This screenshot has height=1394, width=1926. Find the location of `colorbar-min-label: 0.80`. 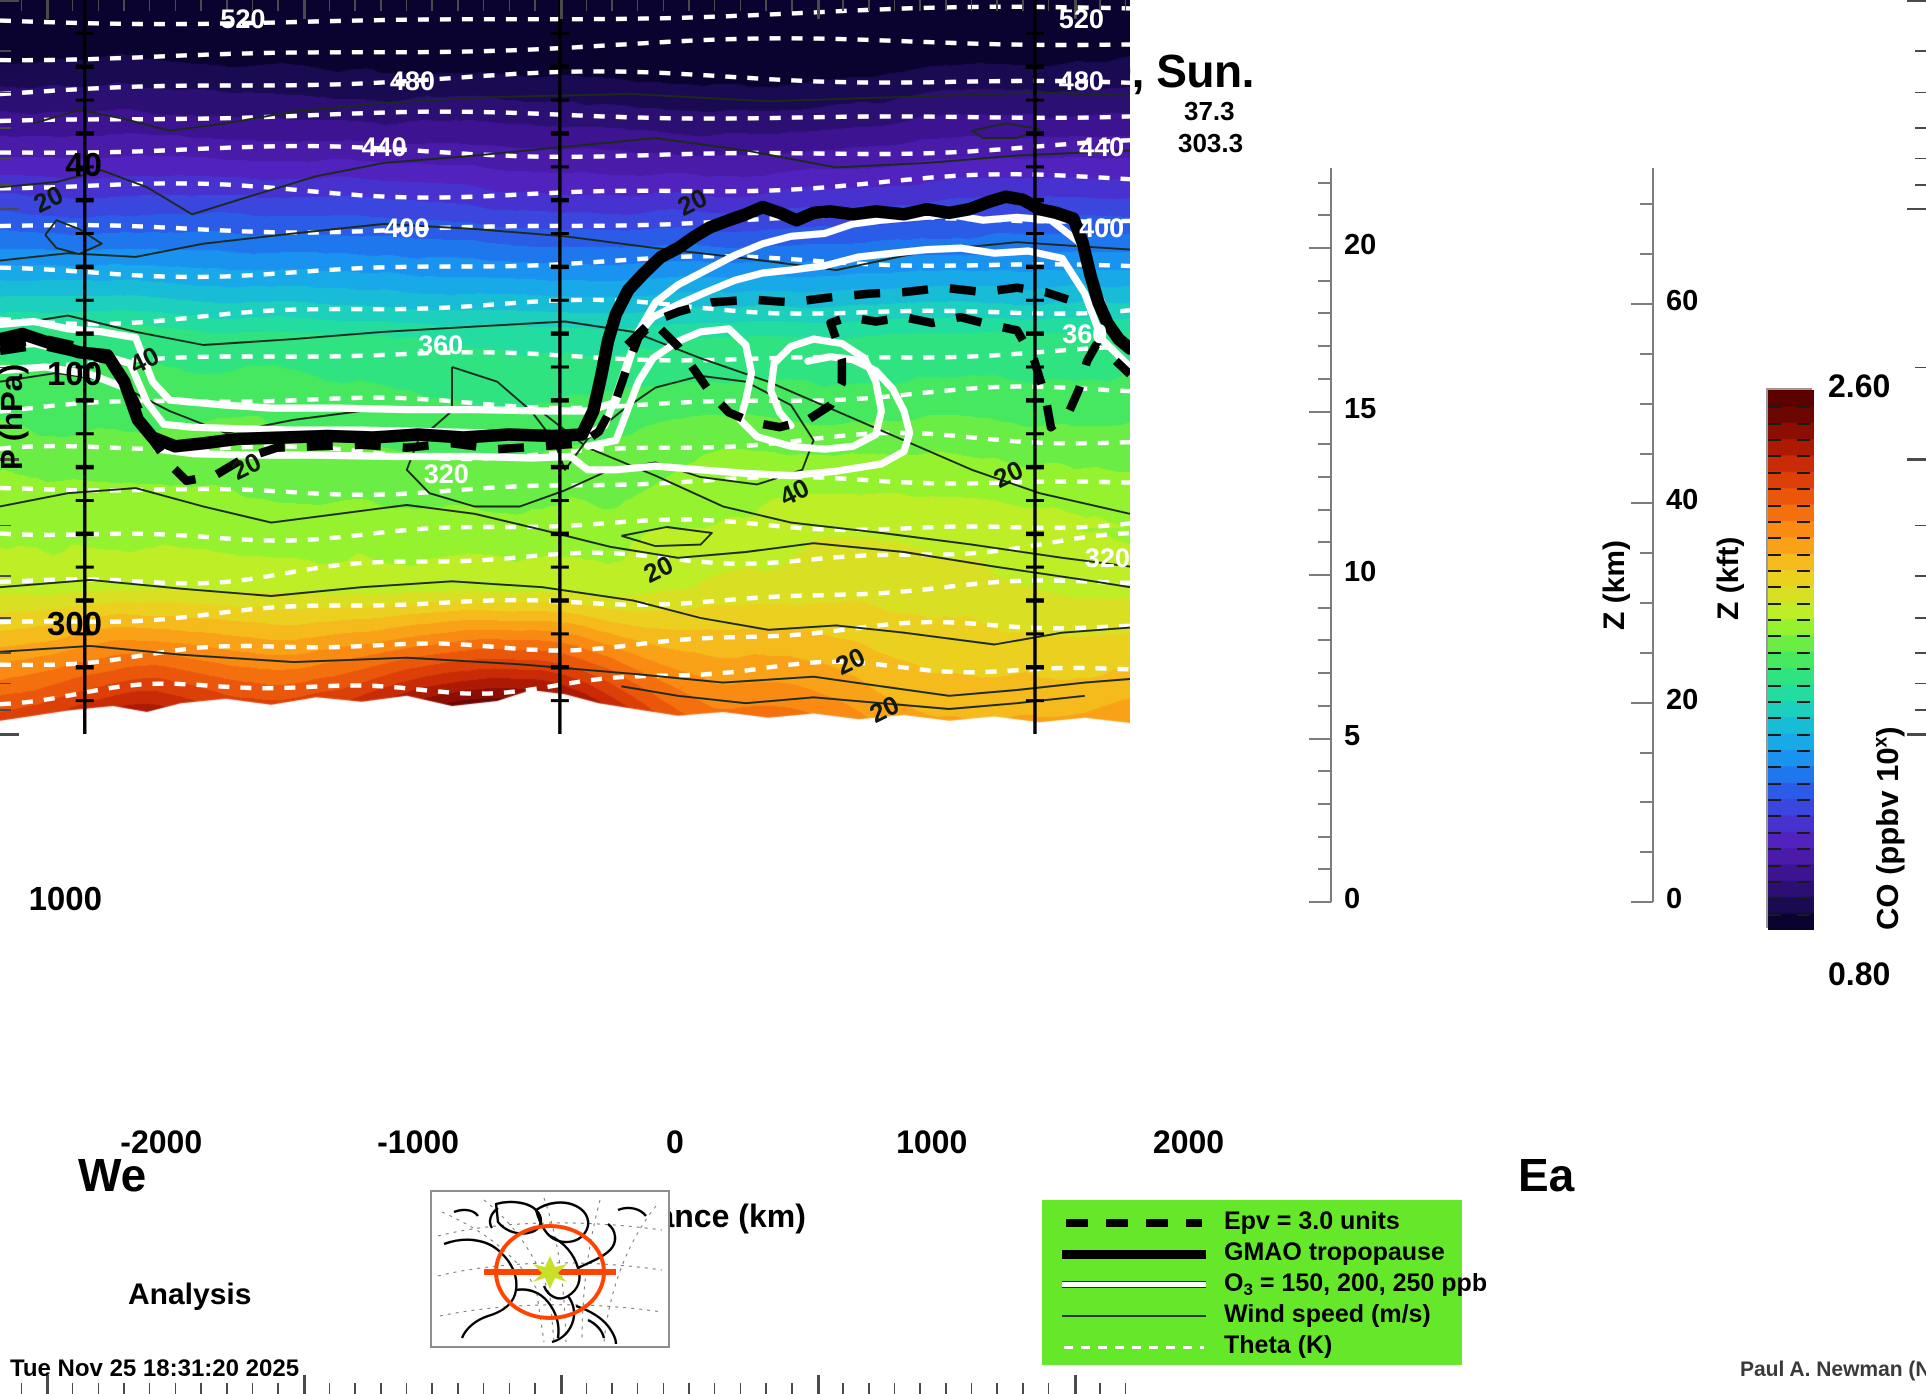

colorbar-min-label: 0.80 is located at coordinates (1859, 974).